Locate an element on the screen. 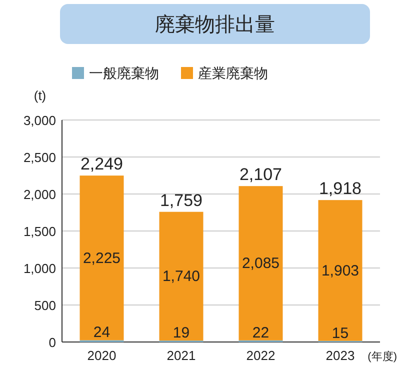 The height and width of the screenshot is (380, 400). data-label: 1,903 is located at coordinates (340, 271).